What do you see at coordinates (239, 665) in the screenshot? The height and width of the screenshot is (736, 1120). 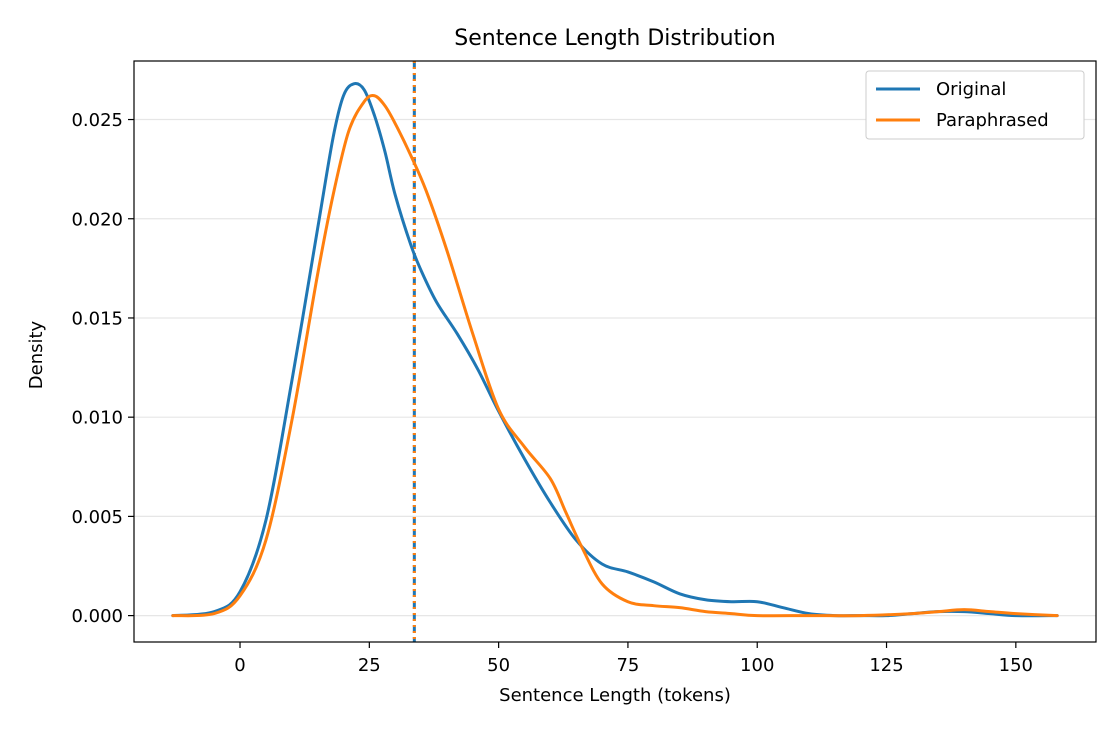 I see `x-tick-label: 0` at bounding box center [239, 665].